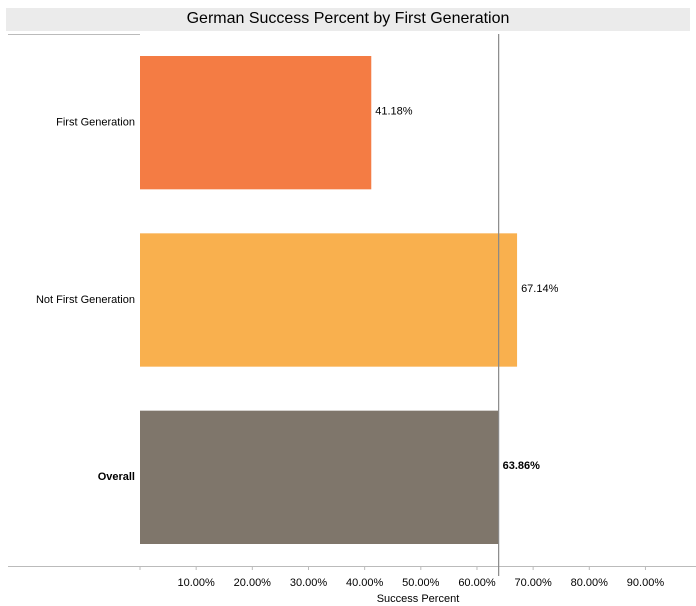 This screenshot has height=606, width=696. Describe the element at coordinates (394, 112) in the screenshot. I see `value-label: 41.18%` at that location.